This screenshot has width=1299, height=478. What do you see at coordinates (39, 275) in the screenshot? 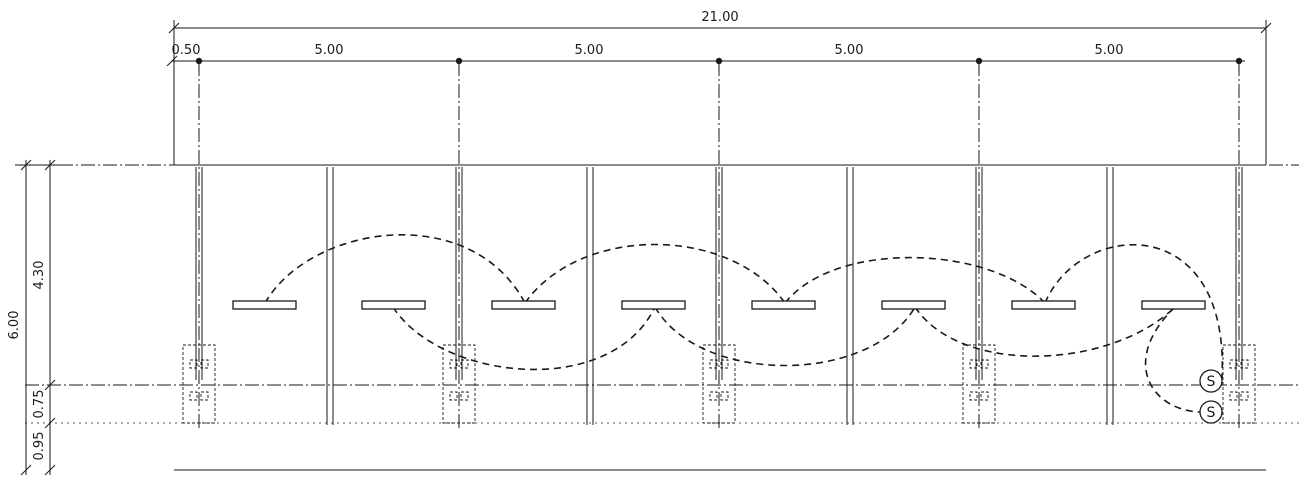
I see `upper-height-label: 4.30` at bounding box center [39, 275].